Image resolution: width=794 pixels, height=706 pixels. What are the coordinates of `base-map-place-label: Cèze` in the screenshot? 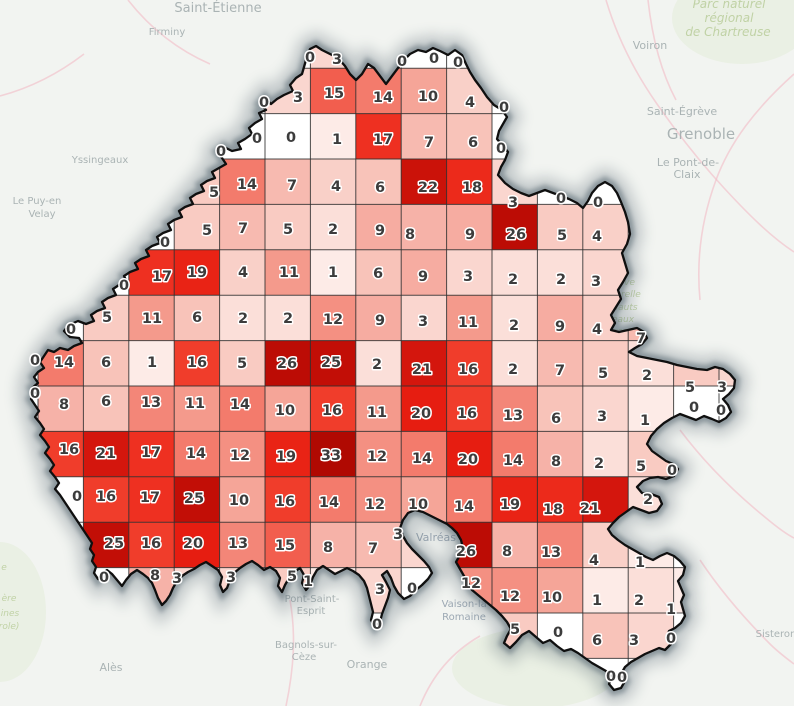 It's located at (304, 657).